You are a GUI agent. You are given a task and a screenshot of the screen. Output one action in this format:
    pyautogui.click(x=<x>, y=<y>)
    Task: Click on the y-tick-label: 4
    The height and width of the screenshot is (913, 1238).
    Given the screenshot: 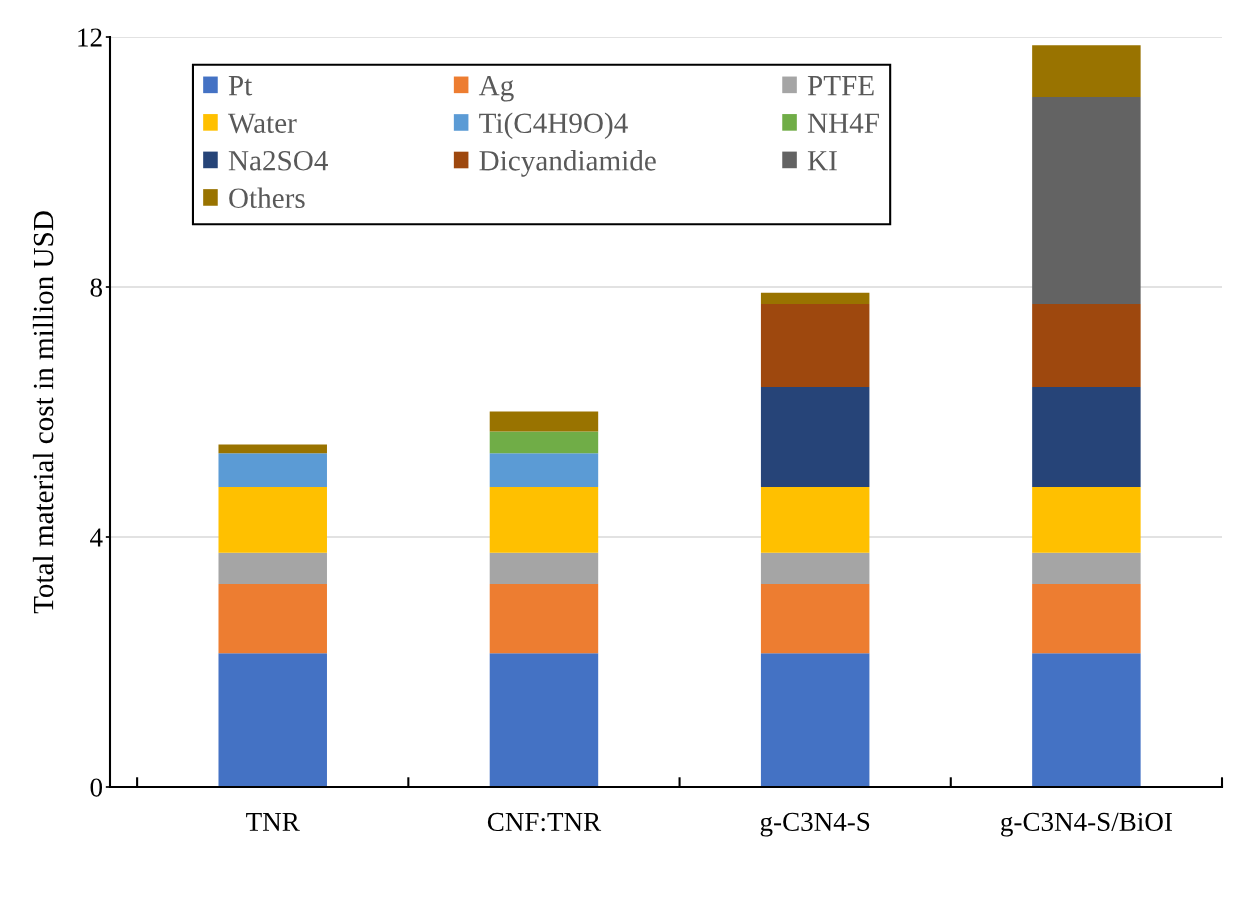 What is the action you would take?
    pyautogui.click(x=96, y=537)
    